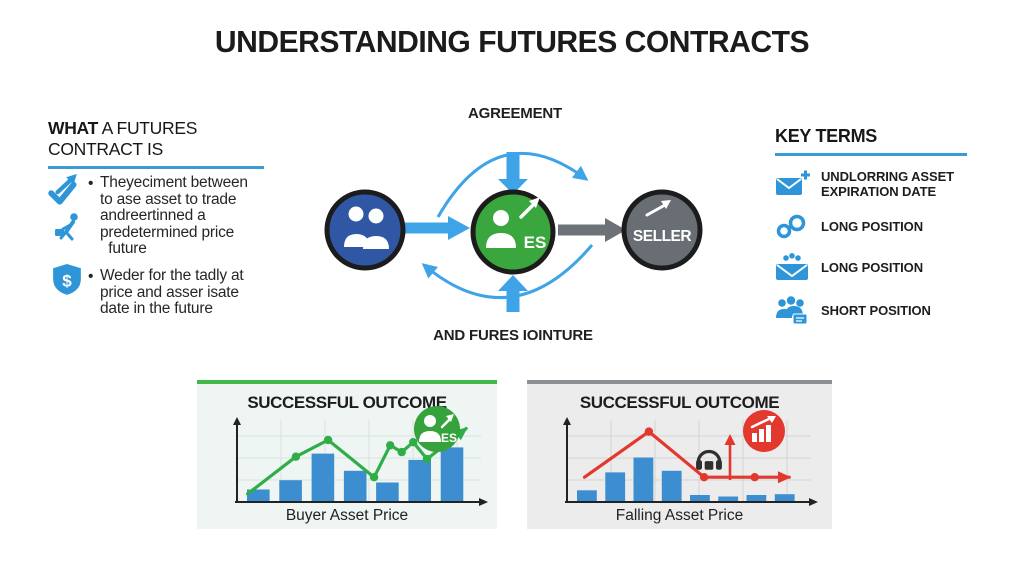 The height and width of the screenshot is (561, 1024). I want to click on seller-node, so click(662, 230).